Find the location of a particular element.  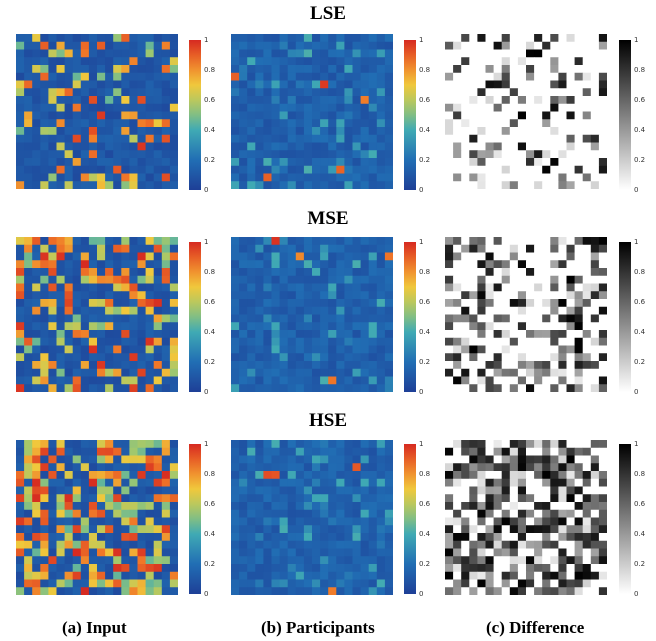

heatmap-svg is located at coordinates (97, 111).